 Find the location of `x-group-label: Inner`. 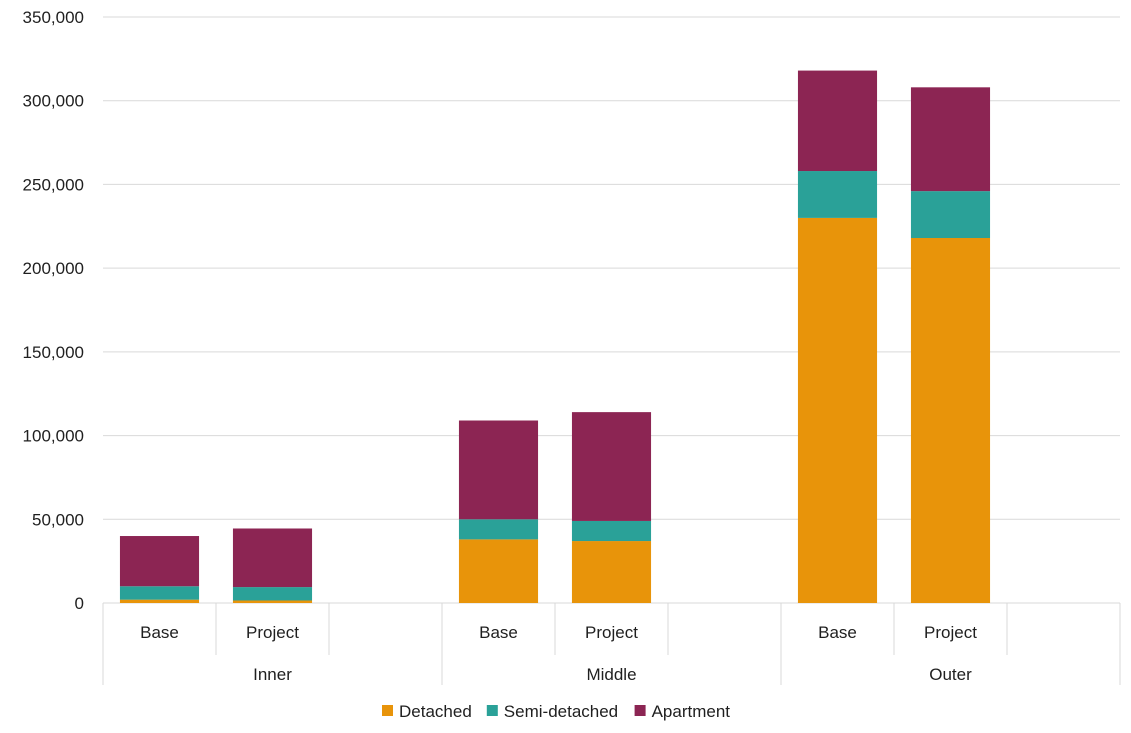

x-group-label: Inner is located at coordinates (272, 674).